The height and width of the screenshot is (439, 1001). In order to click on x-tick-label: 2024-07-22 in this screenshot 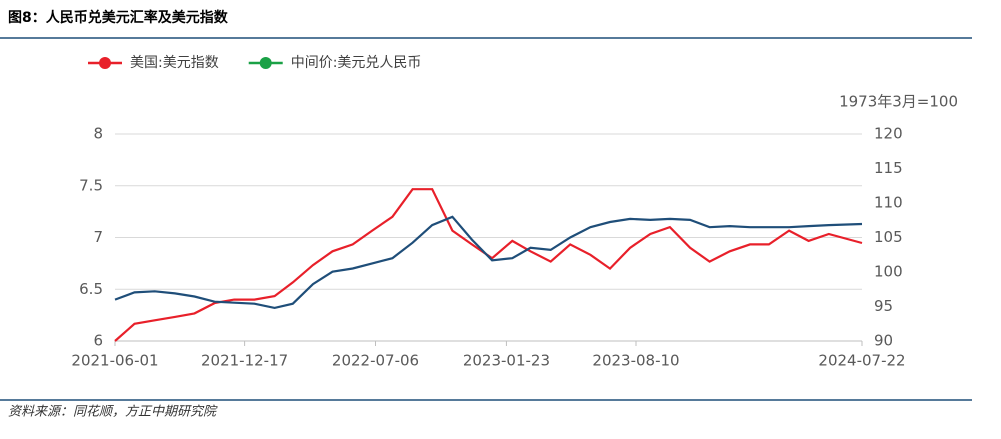, I will do `click(861, 361)`.